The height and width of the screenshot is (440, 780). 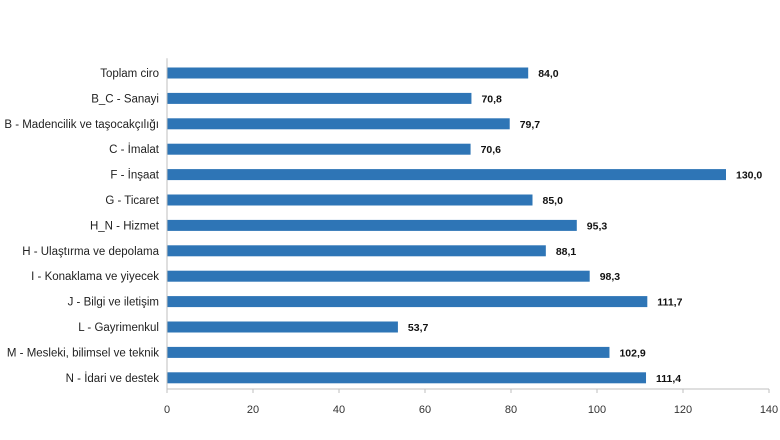 I want to click on data-label: 130,0, so click(x=749, y=176).